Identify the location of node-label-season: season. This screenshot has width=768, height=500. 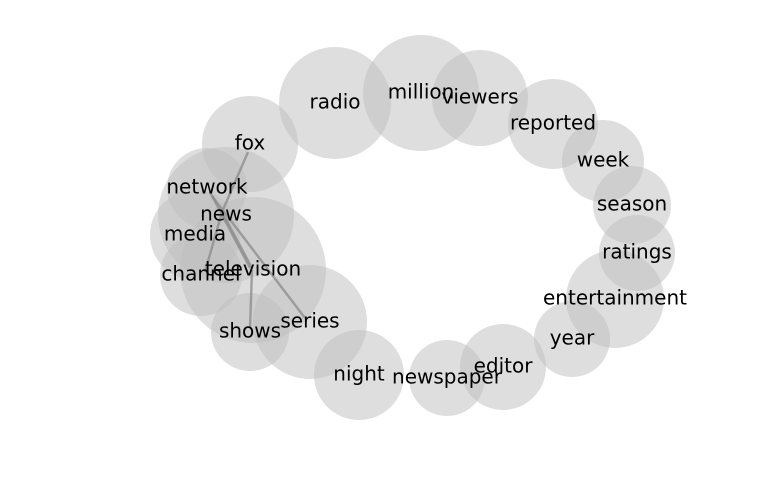
(632, 204).